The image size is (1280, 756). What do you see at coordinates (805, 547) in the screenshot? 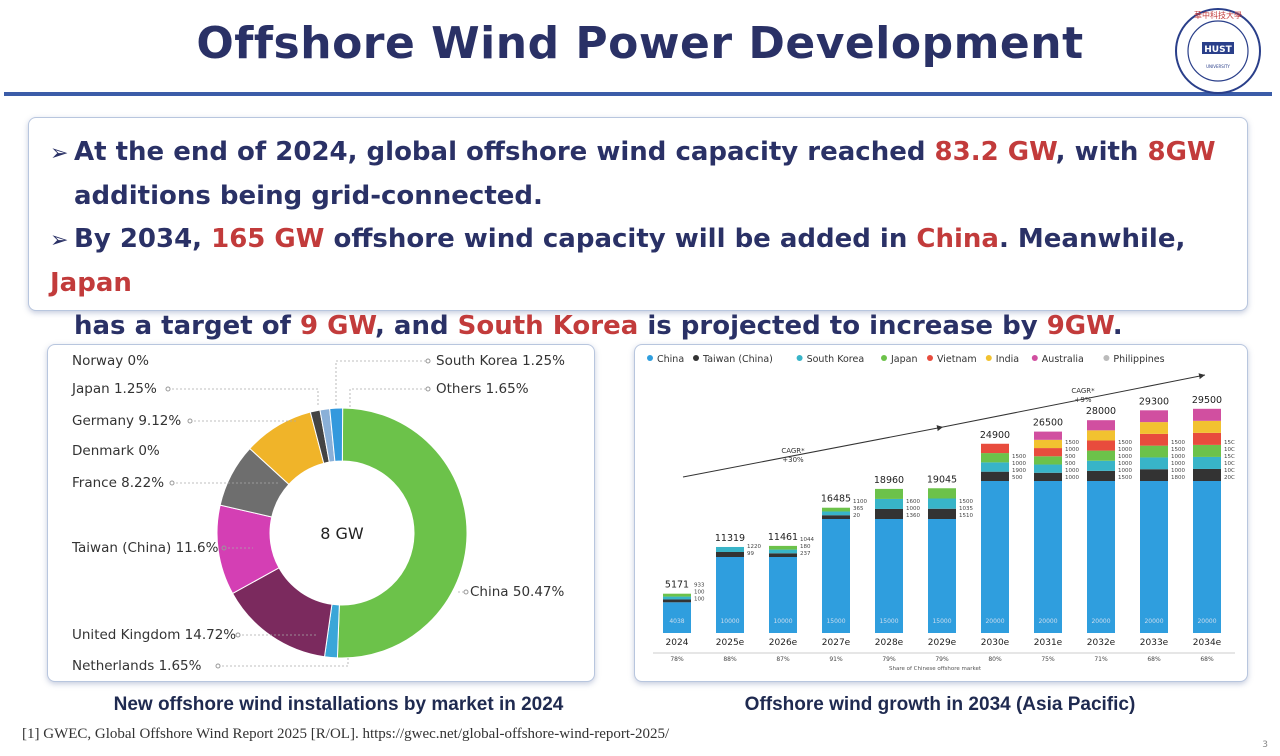
I see `bar-segment-note: 180` at bounding box center [805, 547].